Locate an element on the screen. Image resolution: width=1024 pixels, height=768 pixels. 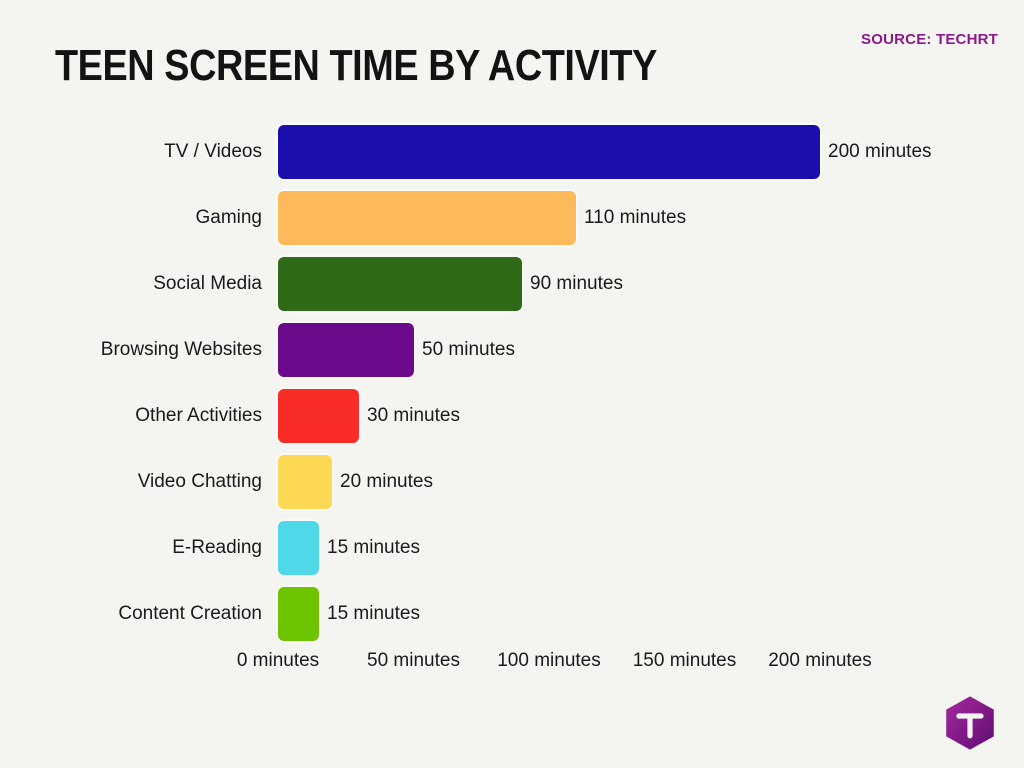
bar-row: Other Activities 30 minutes is located at coordinates (512, 416).